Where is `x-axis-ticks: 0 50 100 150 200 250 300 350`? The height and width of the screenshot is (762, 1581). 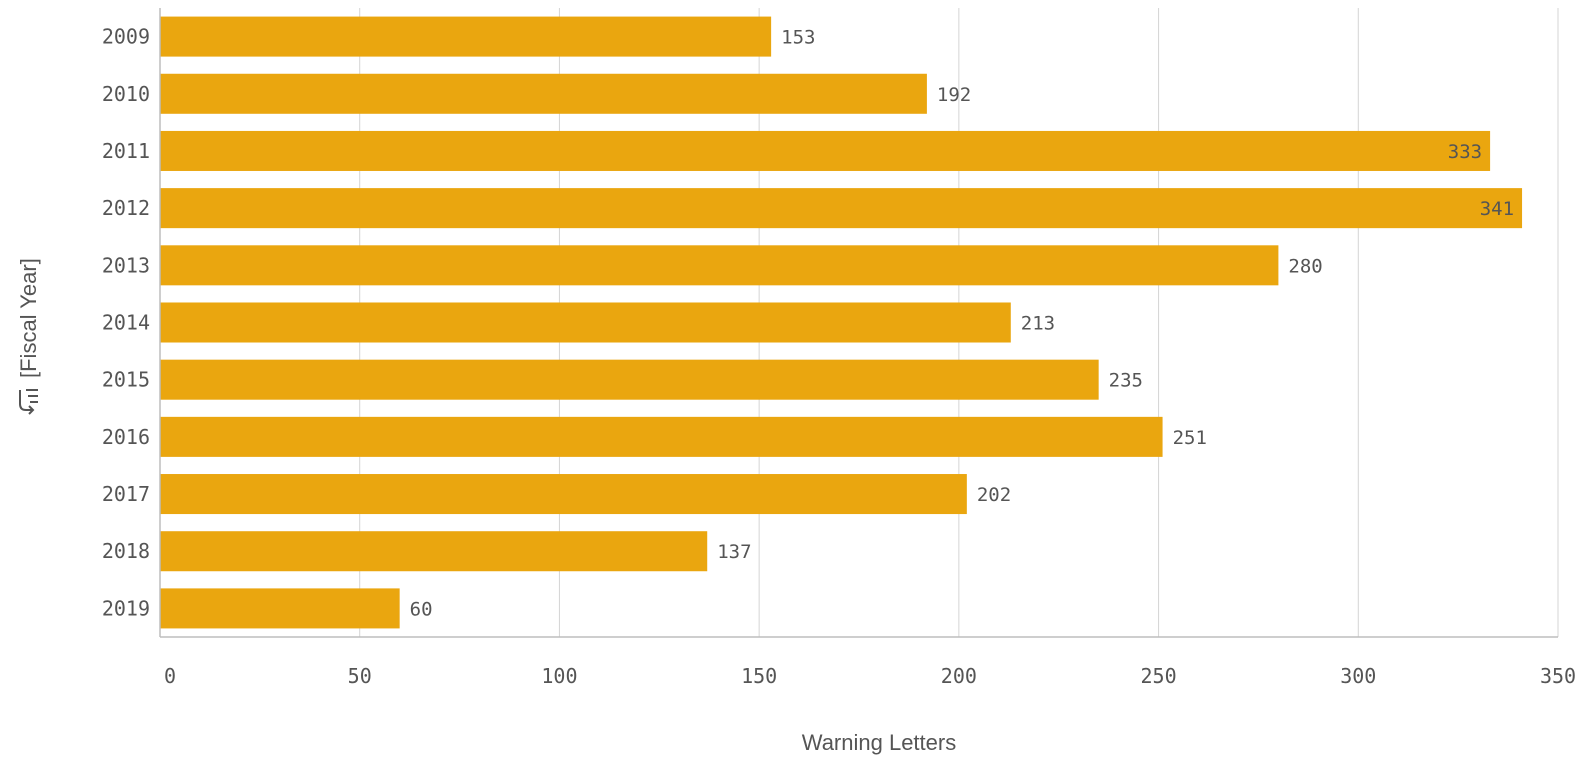 x-axis-ticks: 0 50 100 150 200 250 300 350 is located at coordinates (870, 676).